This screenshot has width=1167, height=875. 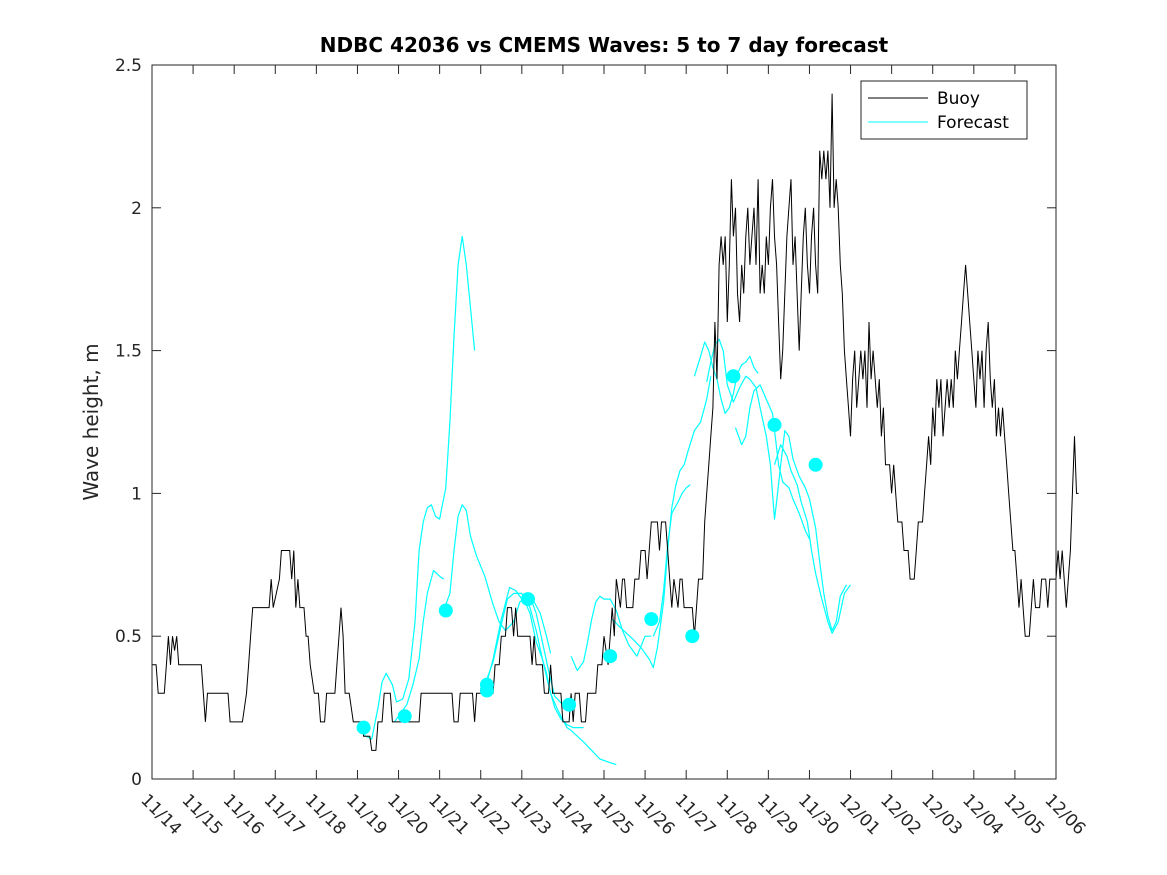 I want to click on legend-box, so click(x=944, y=110).